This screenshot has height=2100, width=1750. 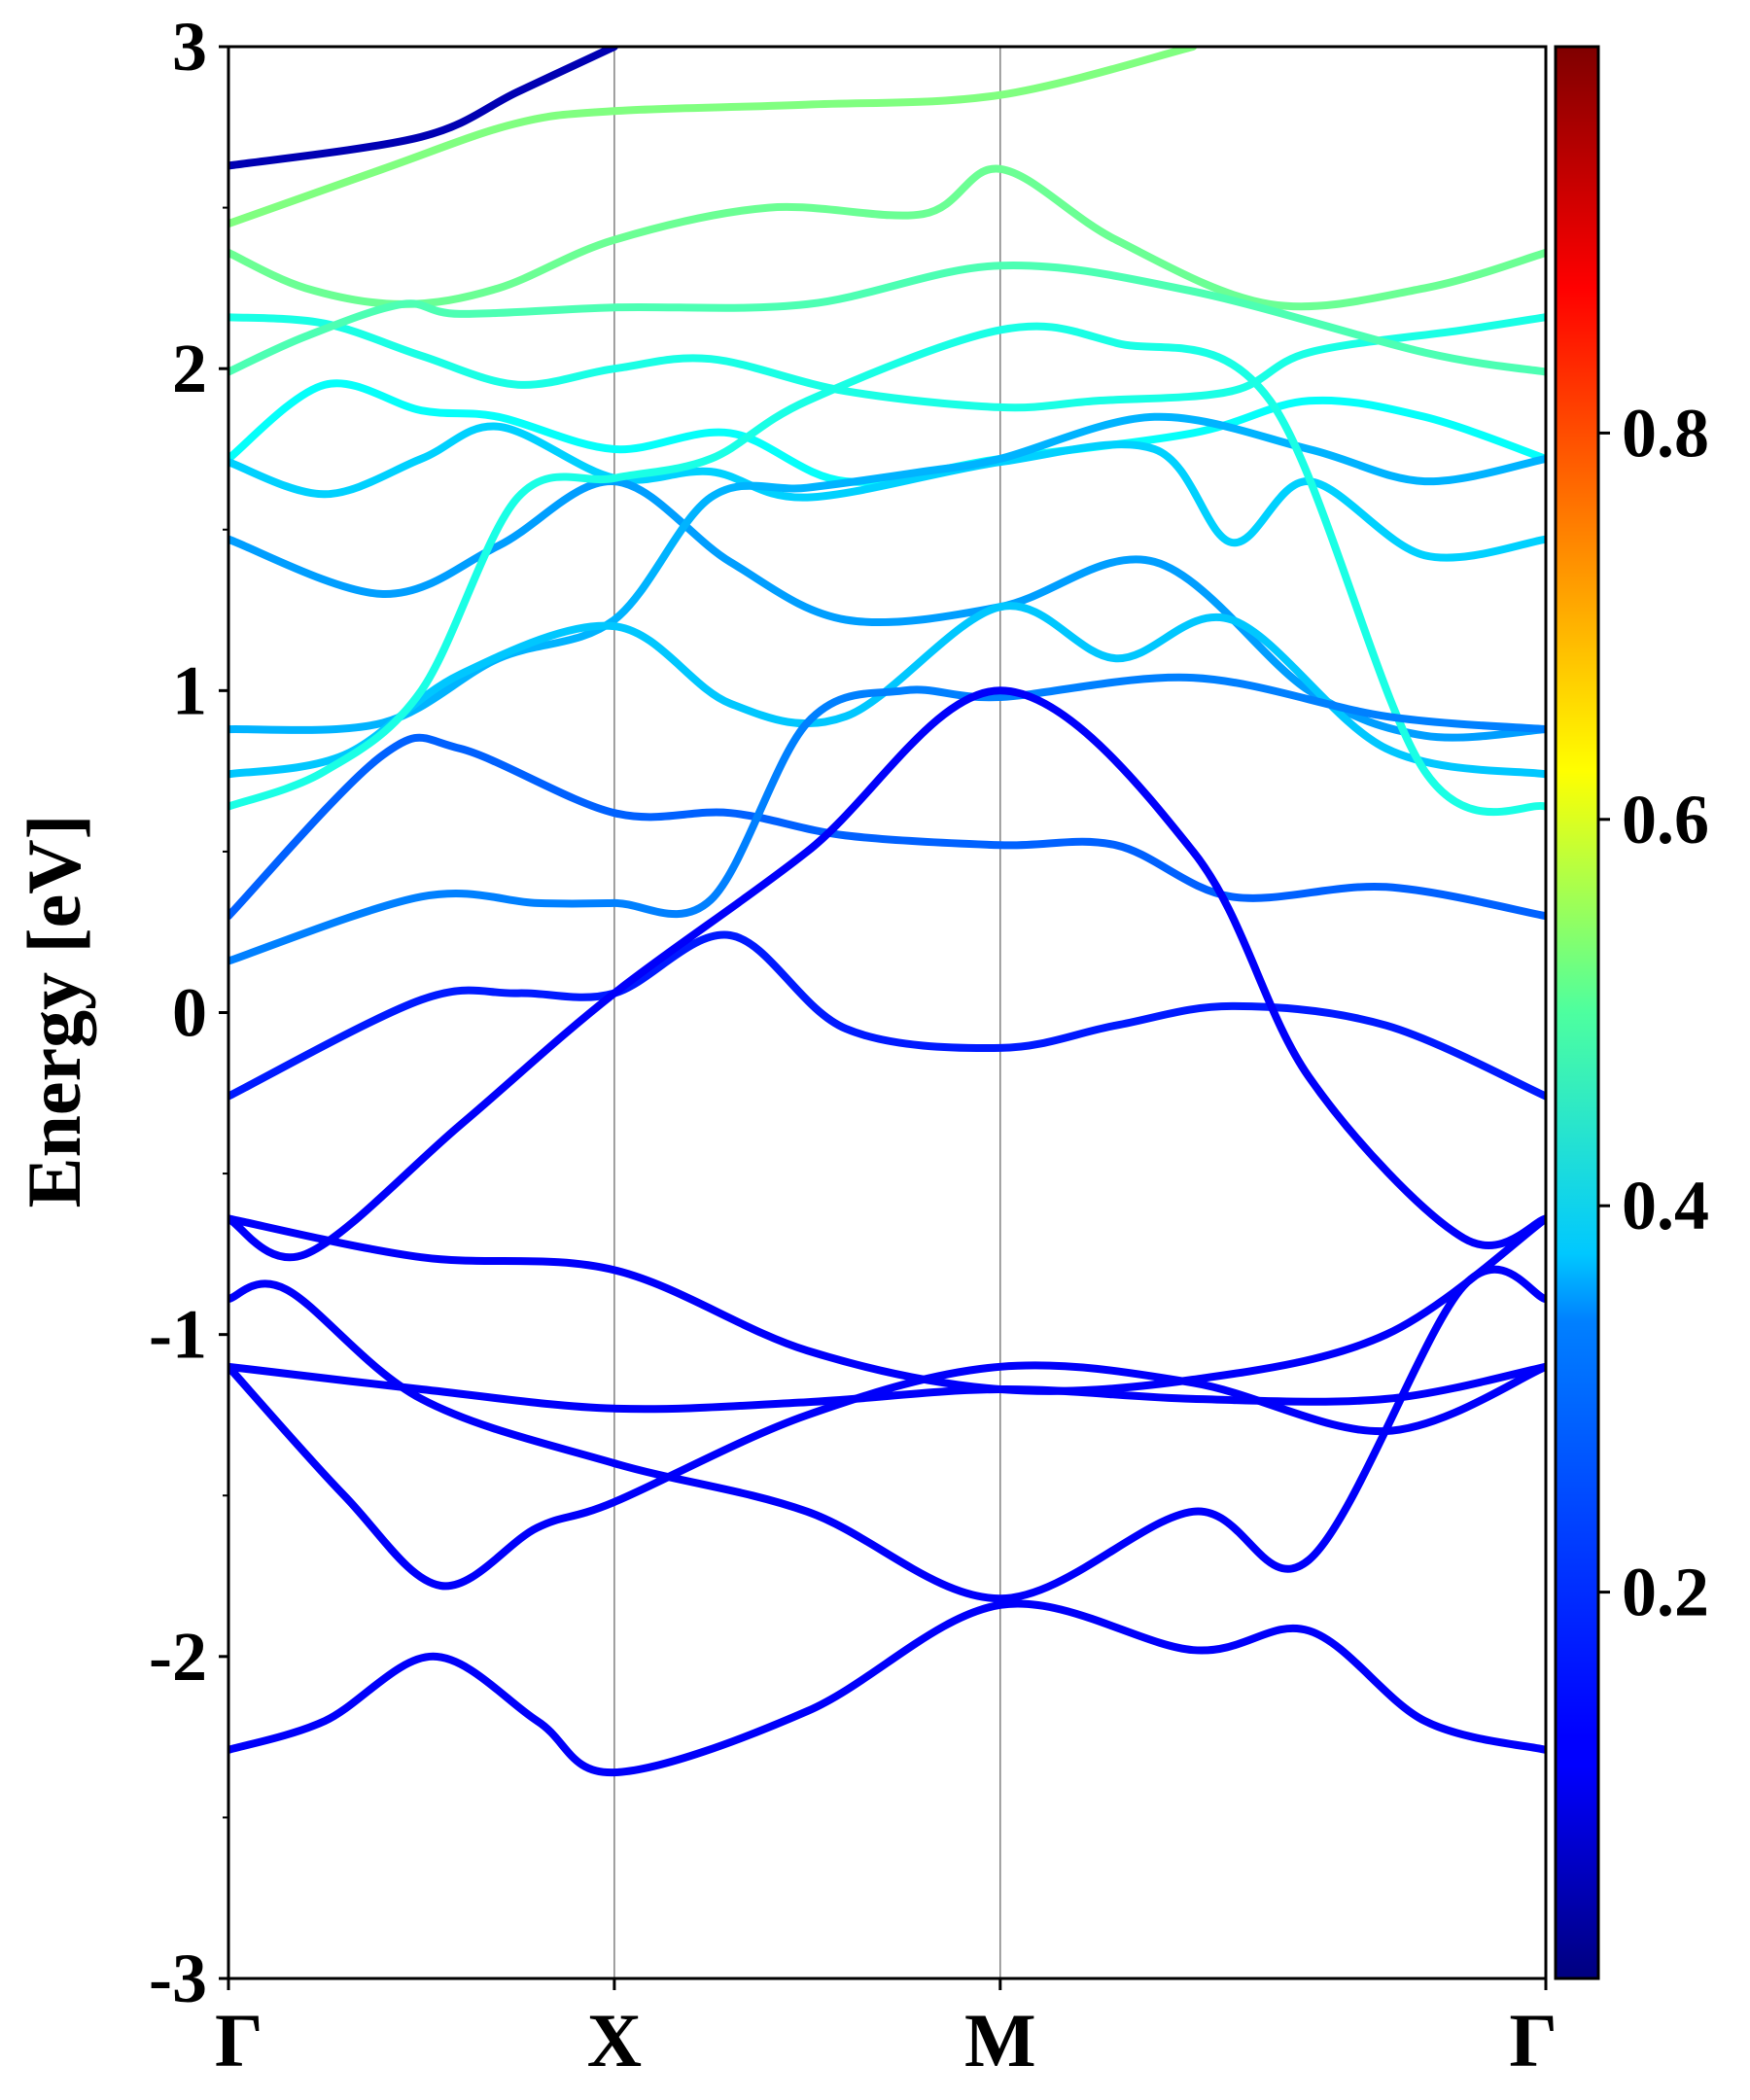 I want to click on colorbar, so click(x=1577, y=1012).